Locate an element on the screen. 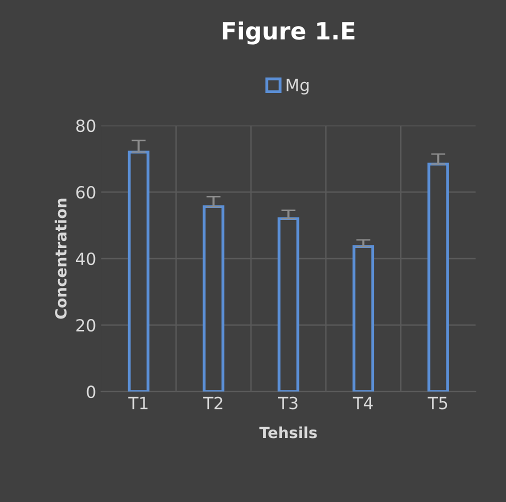 This screenshot has height=502, width=506. y-axis-title: Concentration is located at coordinates (60, 258).